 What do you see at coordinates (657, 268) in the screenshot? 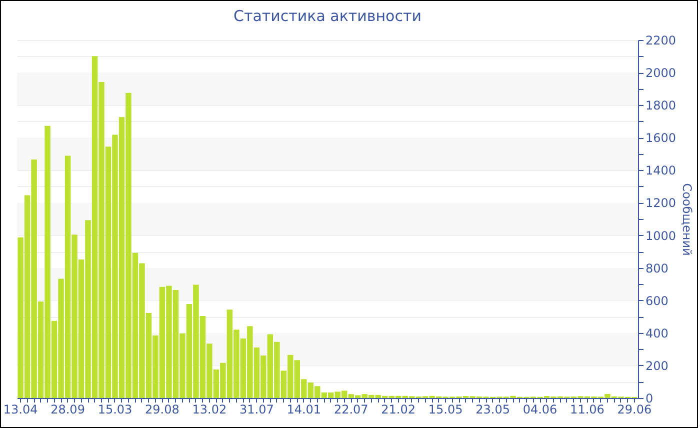
I see `y-tick-label: 800` at bounding box center [657, 268].